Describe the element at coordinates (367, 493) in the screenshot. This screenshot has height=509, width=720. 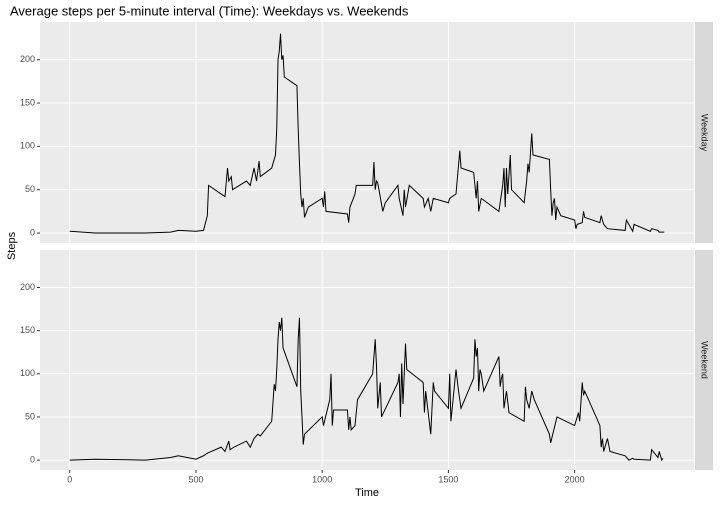
I see `x-axis-label: Time` at that location.